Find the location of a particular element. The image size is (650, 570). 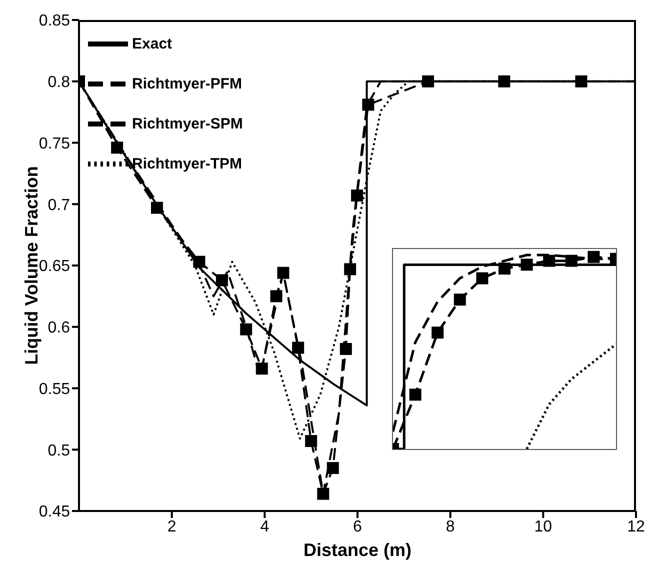

legend-label: Richtmyer-TPM is located at coordinates (187, 164).